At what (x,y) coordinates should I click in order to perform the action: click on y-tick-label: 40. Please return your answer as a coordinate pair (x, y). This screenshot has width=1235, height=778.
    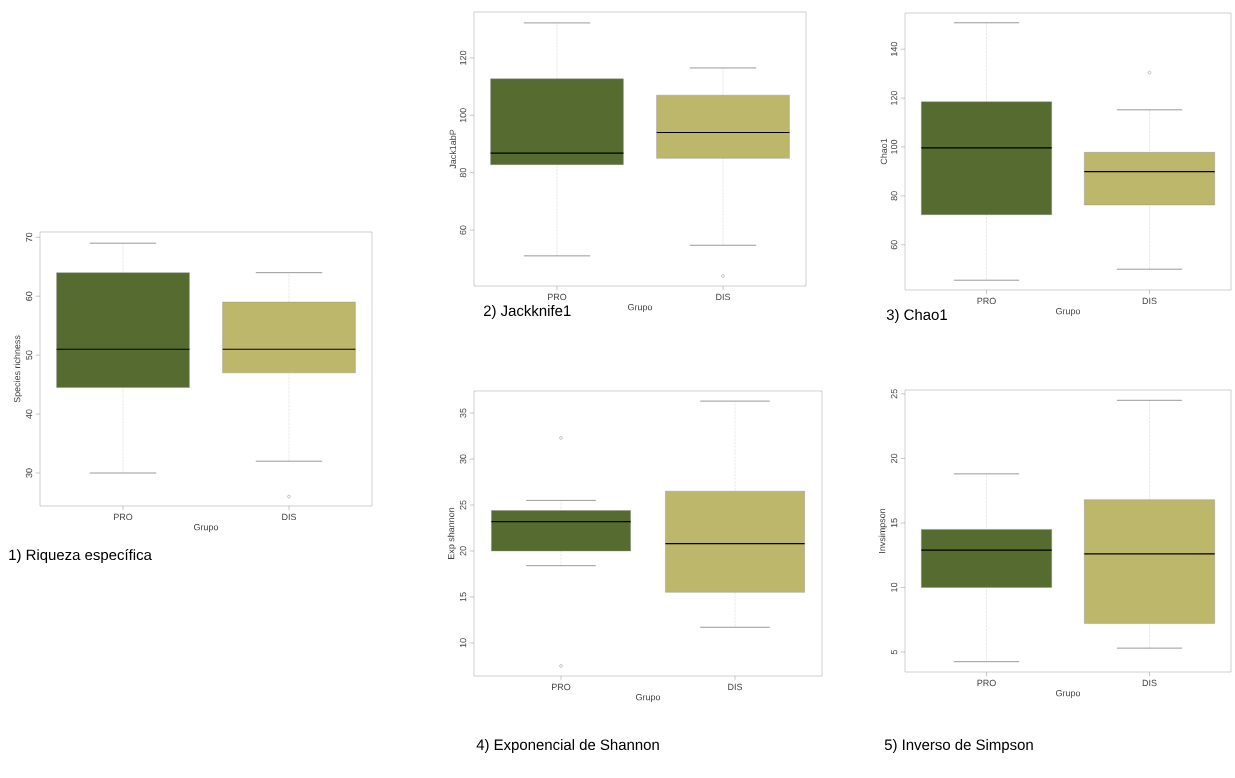
    Looking at the image, I should click on (29, 414).